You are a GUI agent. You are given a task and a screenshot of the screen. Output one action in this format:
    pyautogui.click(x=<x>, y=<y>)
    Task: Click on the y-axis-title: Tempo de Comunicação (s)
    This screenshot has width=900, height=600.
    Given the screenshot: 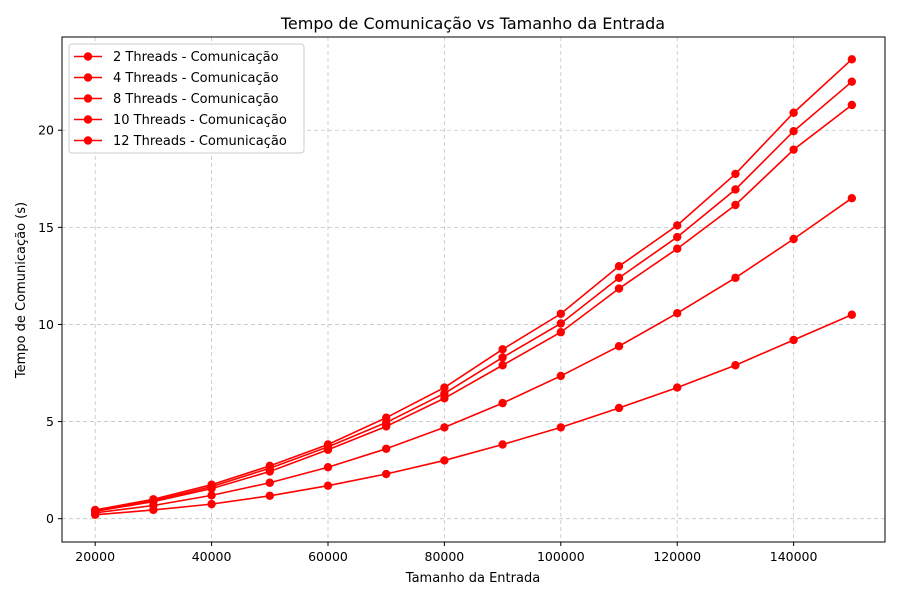 What is the action you would take?
    pyautogui.click(x=21, y=290)
    